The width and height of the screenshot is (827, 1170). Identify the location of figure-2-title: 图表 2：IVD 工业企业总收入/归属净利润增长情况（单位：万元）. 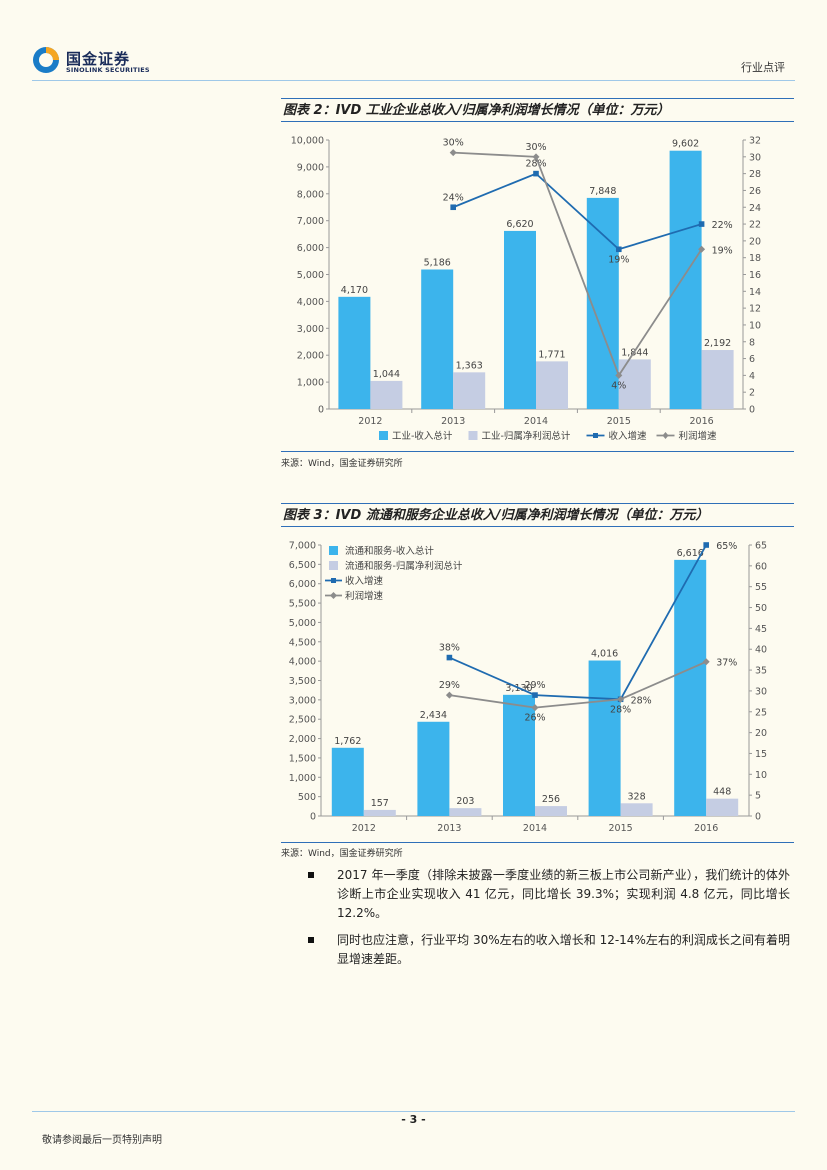
(537, 110).